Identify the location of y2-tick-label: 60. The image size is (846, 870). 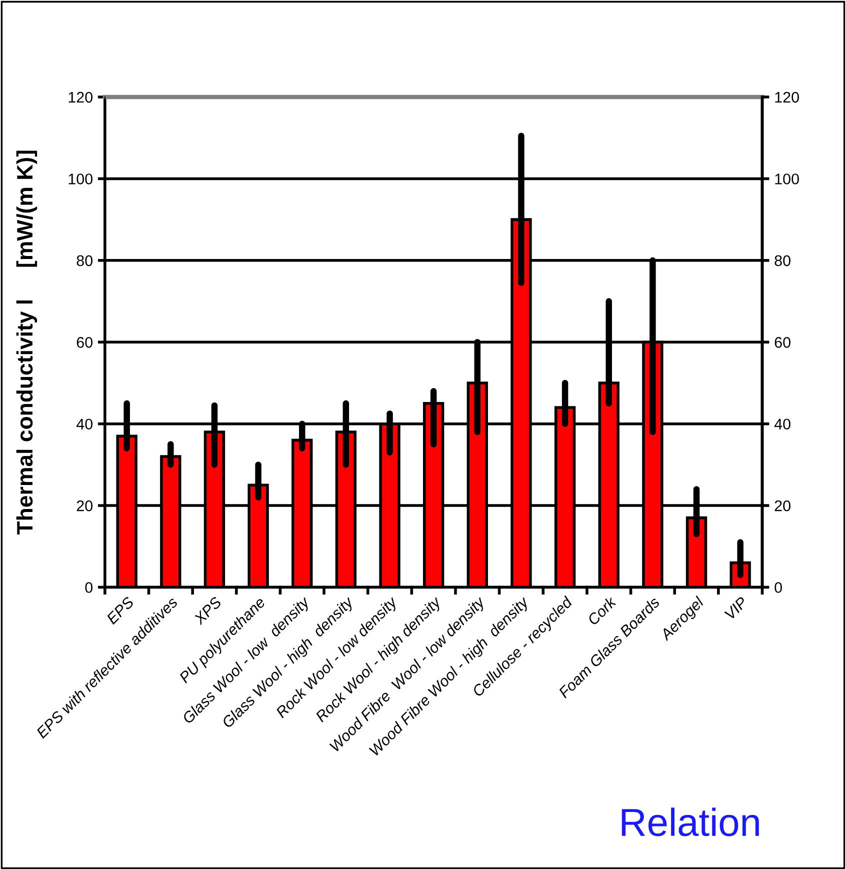
(782, 342).